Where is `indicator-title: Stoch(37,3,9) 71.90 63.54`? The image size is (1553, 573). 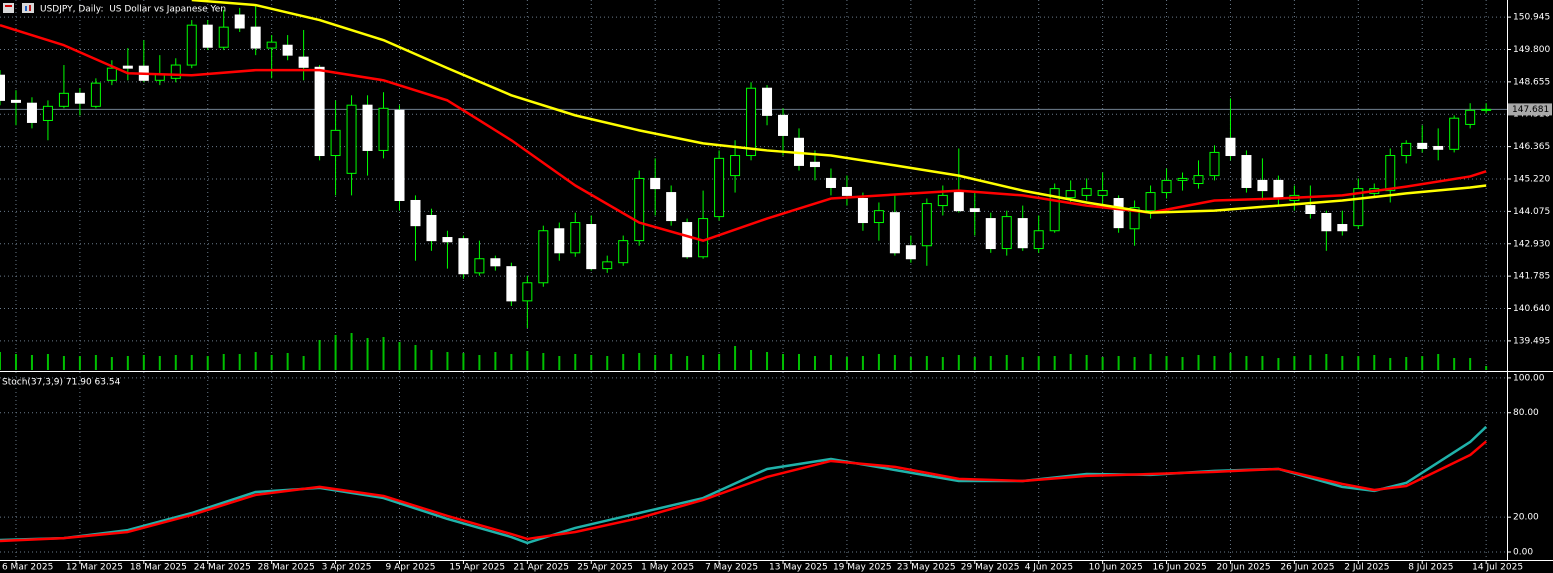
indicator-title: Stoch(37,3,9) 71.90 63.54 is located at coordinates (61, 383).